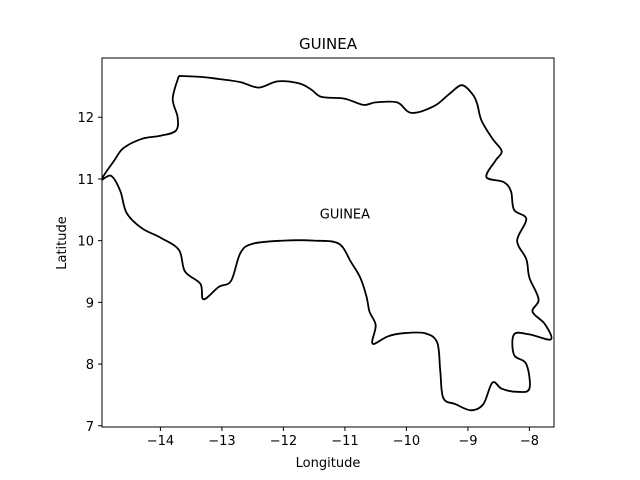 This screenshot has height=480, width=640. I want to click on country-label: GUINEA, so click(345, 214).